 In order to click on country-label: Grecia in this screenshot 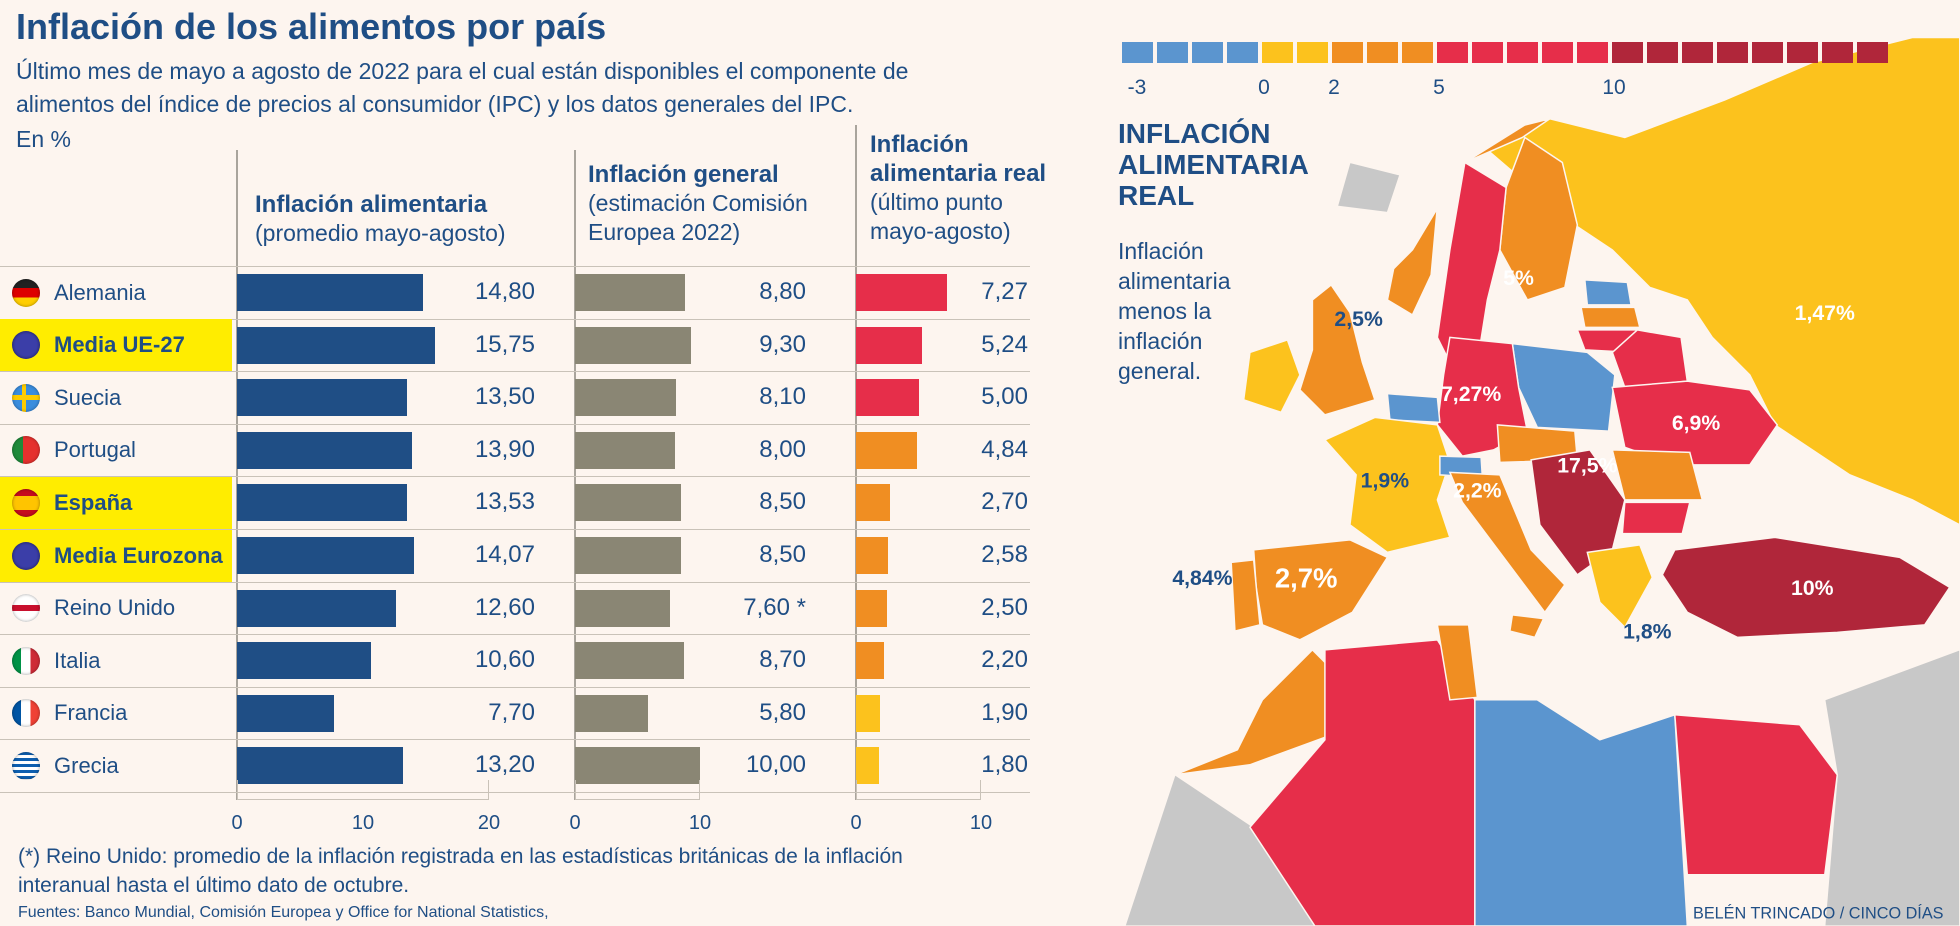, I will do `click(116, 766)`.